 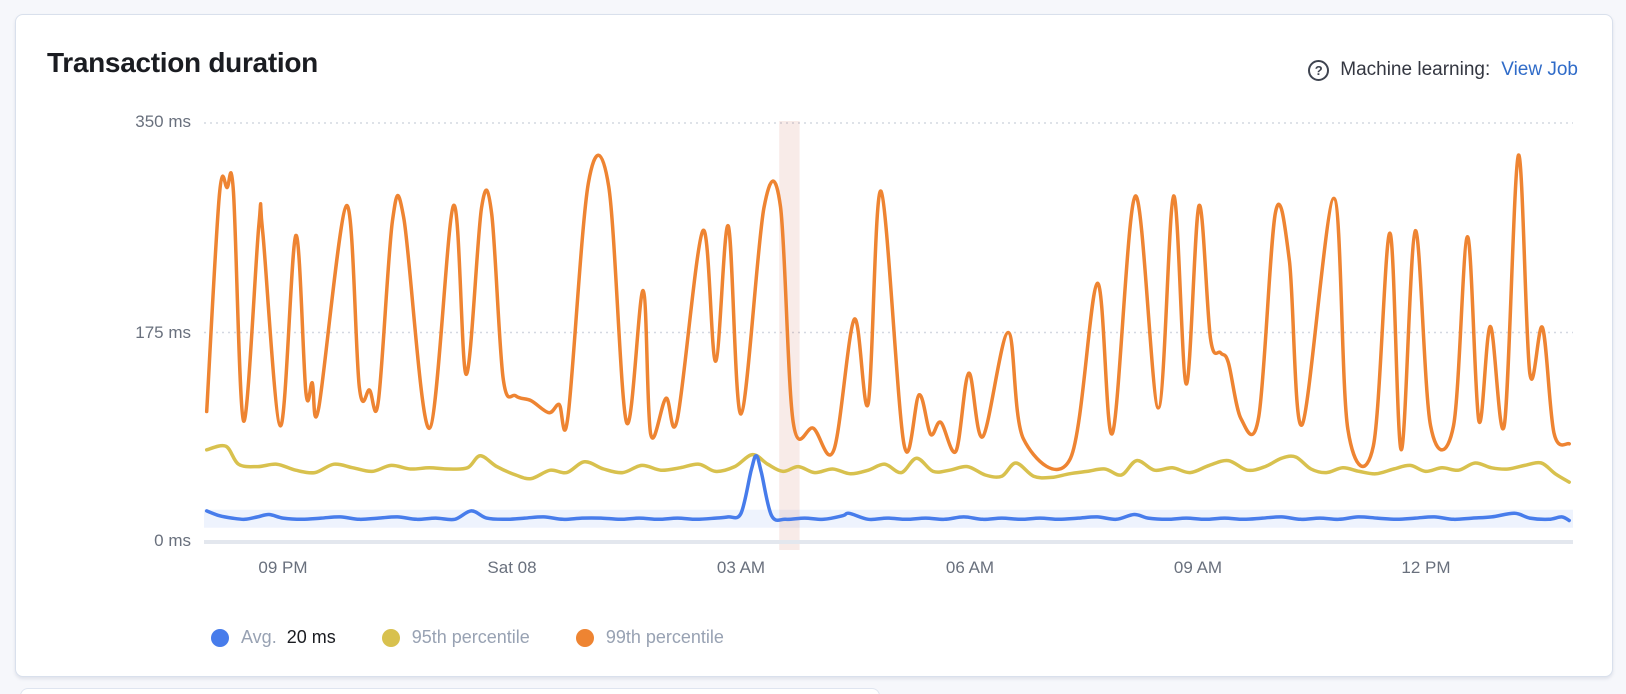 I want to click on avg-series-dot-icon, so click(x=220, y=637).